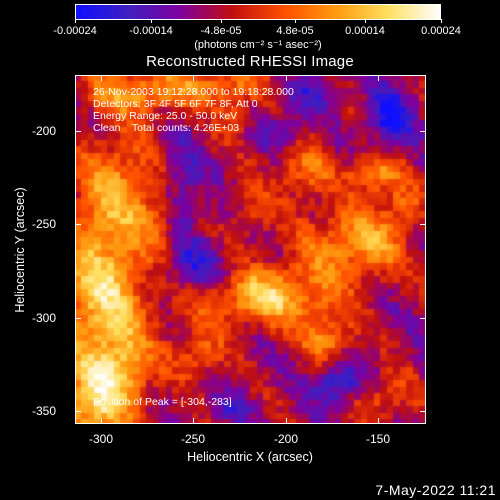 Image resolution: width=500 pixels, height=500 pixels. Describe the element at coordinates (441, 31) in the screenshot. I see `colorbar-tick-label: 0.00024` at that location.